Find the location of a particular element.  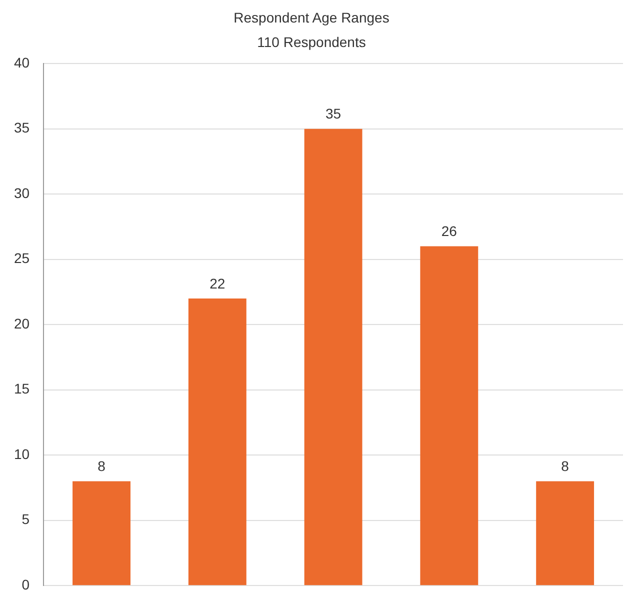

chart-subtitle: 110 Respondents is located at coordinates (311, 42).